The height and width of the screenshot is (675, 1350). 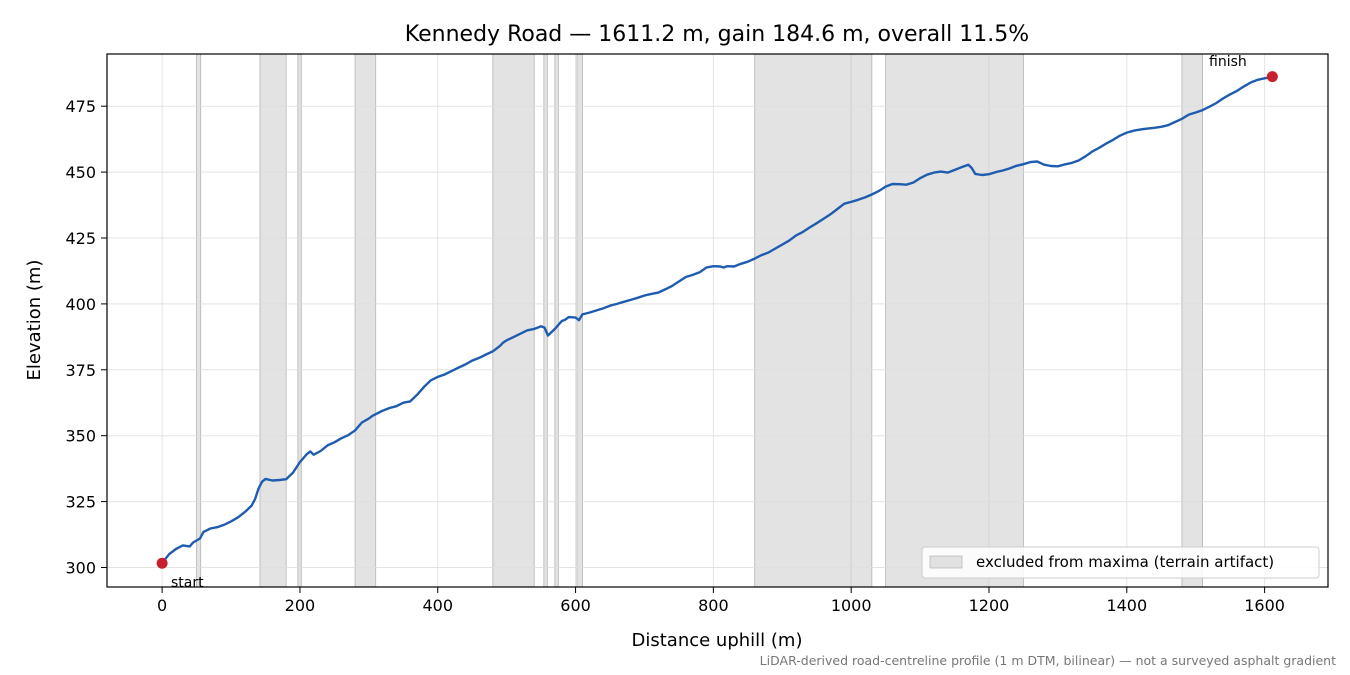 I want to click on y-tick-label: 300, so click(x=80, y=567).